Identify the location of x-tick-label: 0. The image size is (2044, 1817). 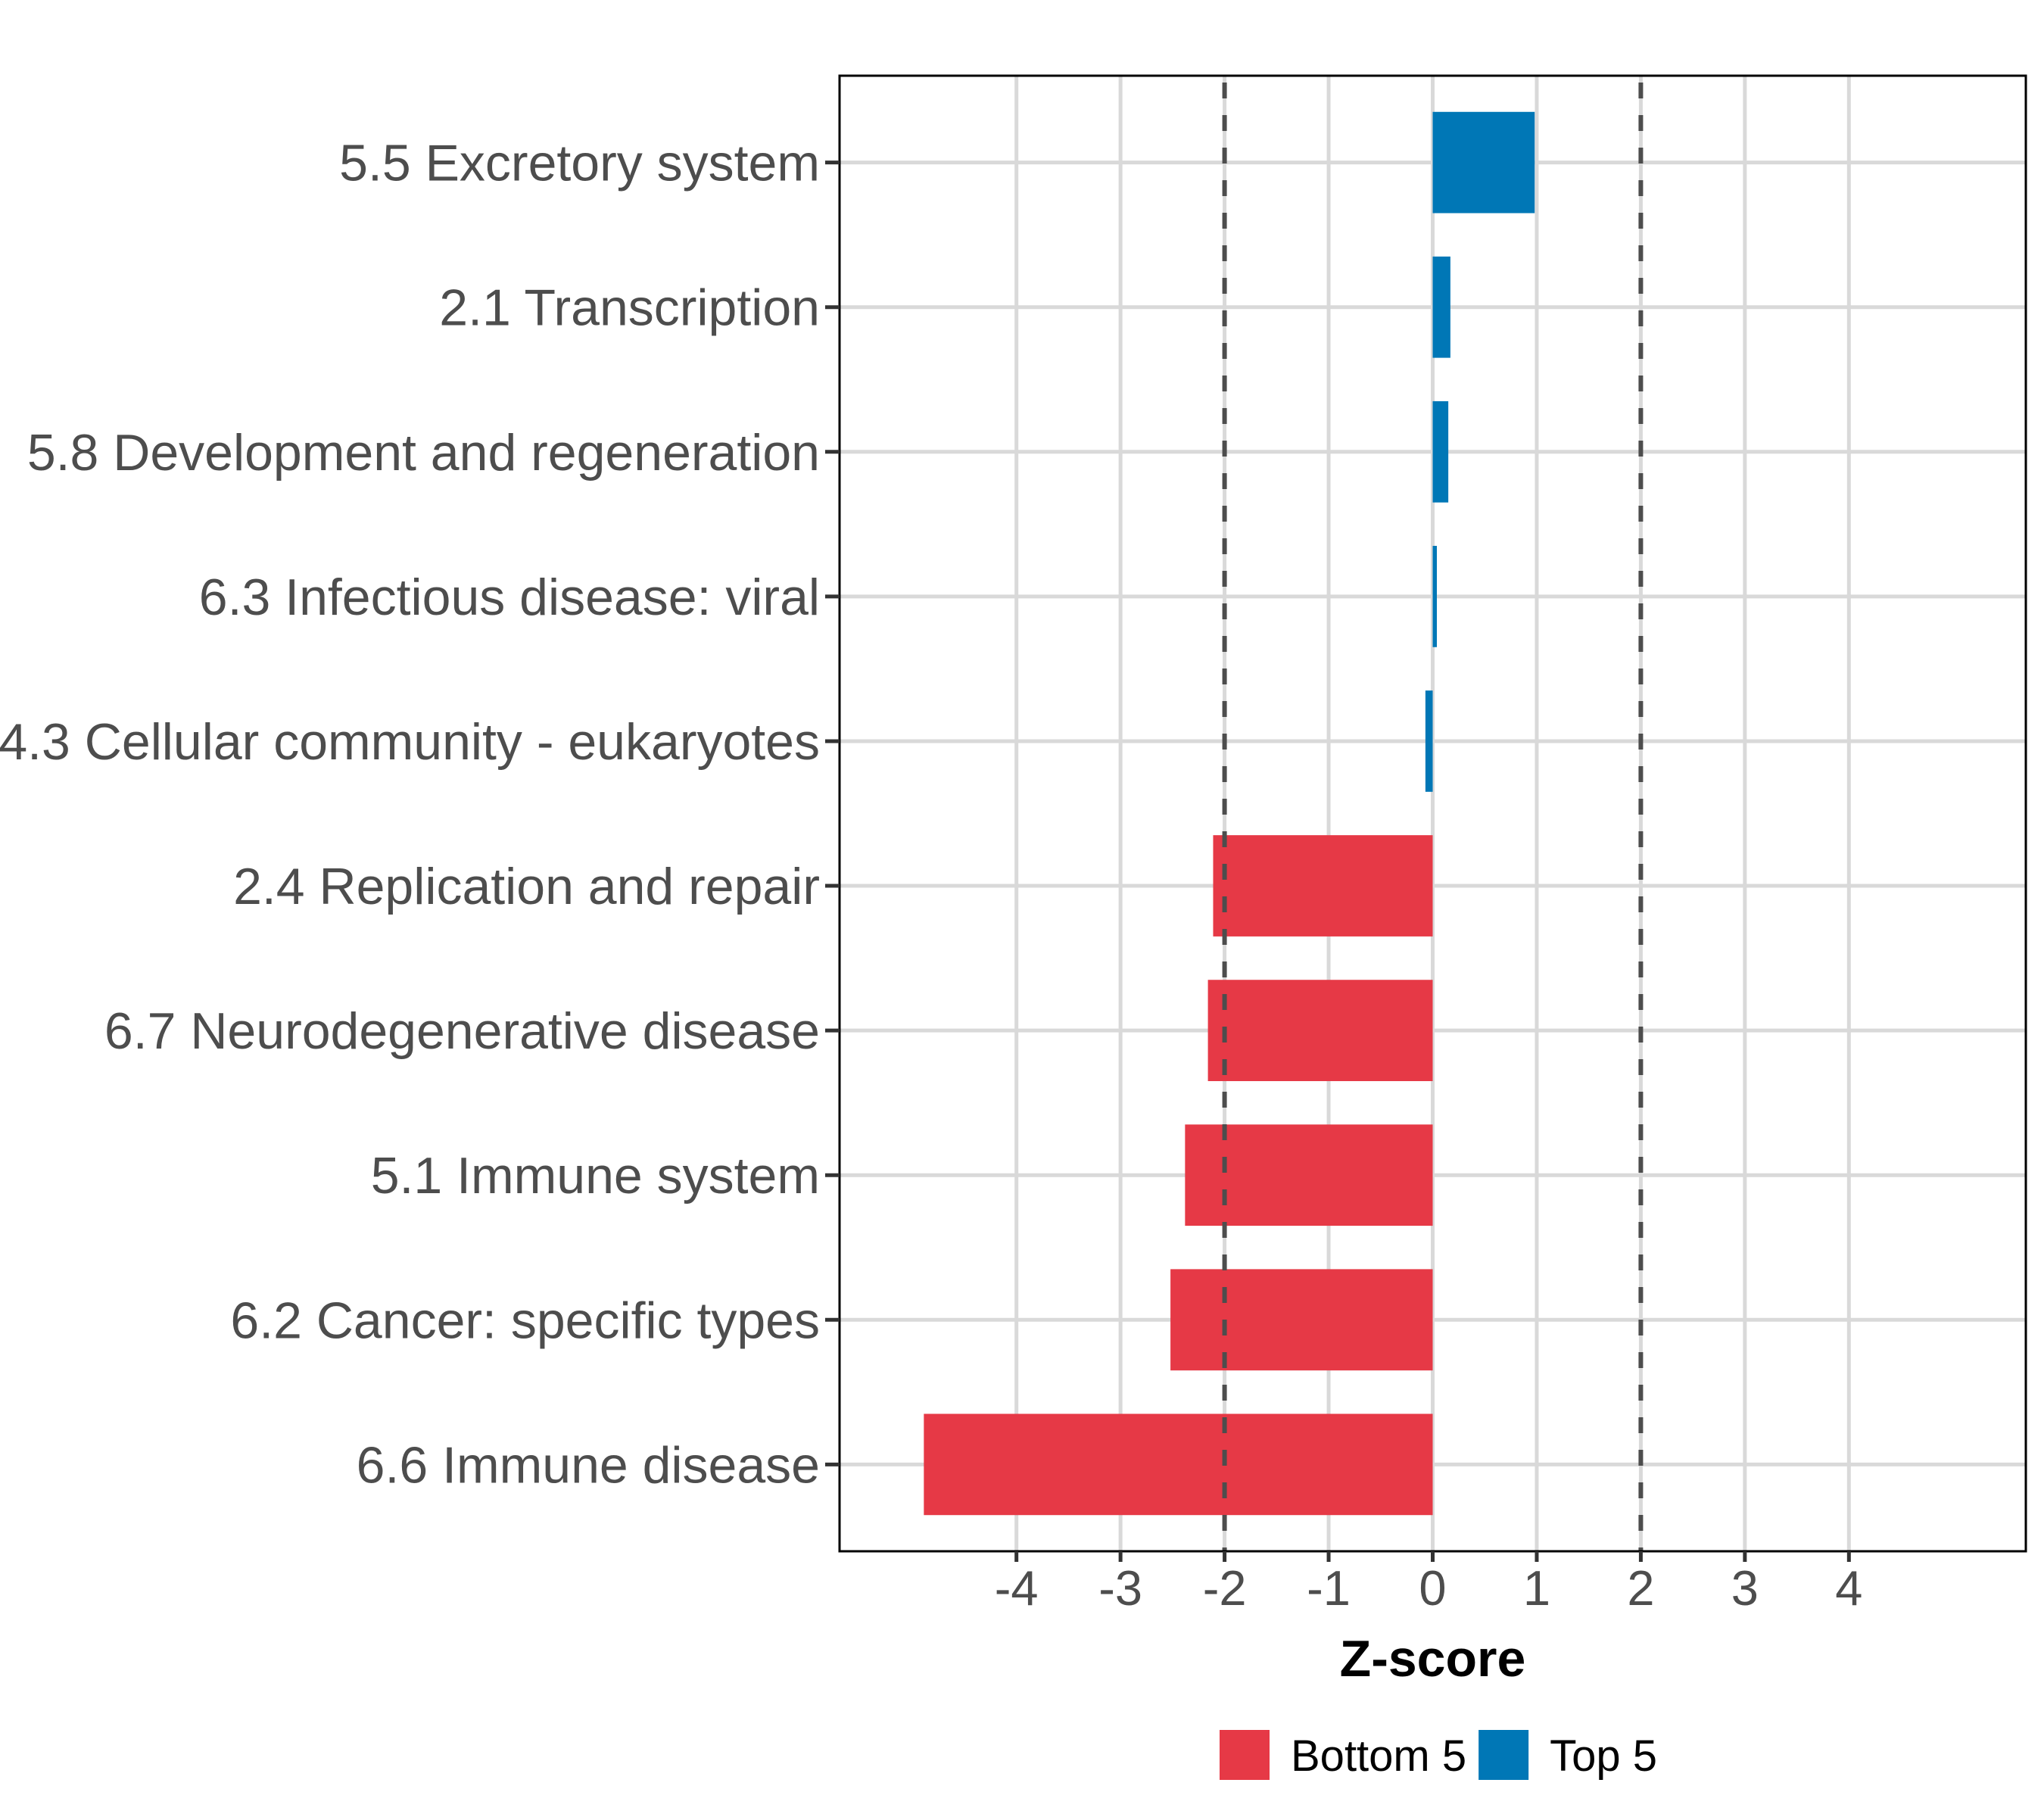
(1432, 1588).